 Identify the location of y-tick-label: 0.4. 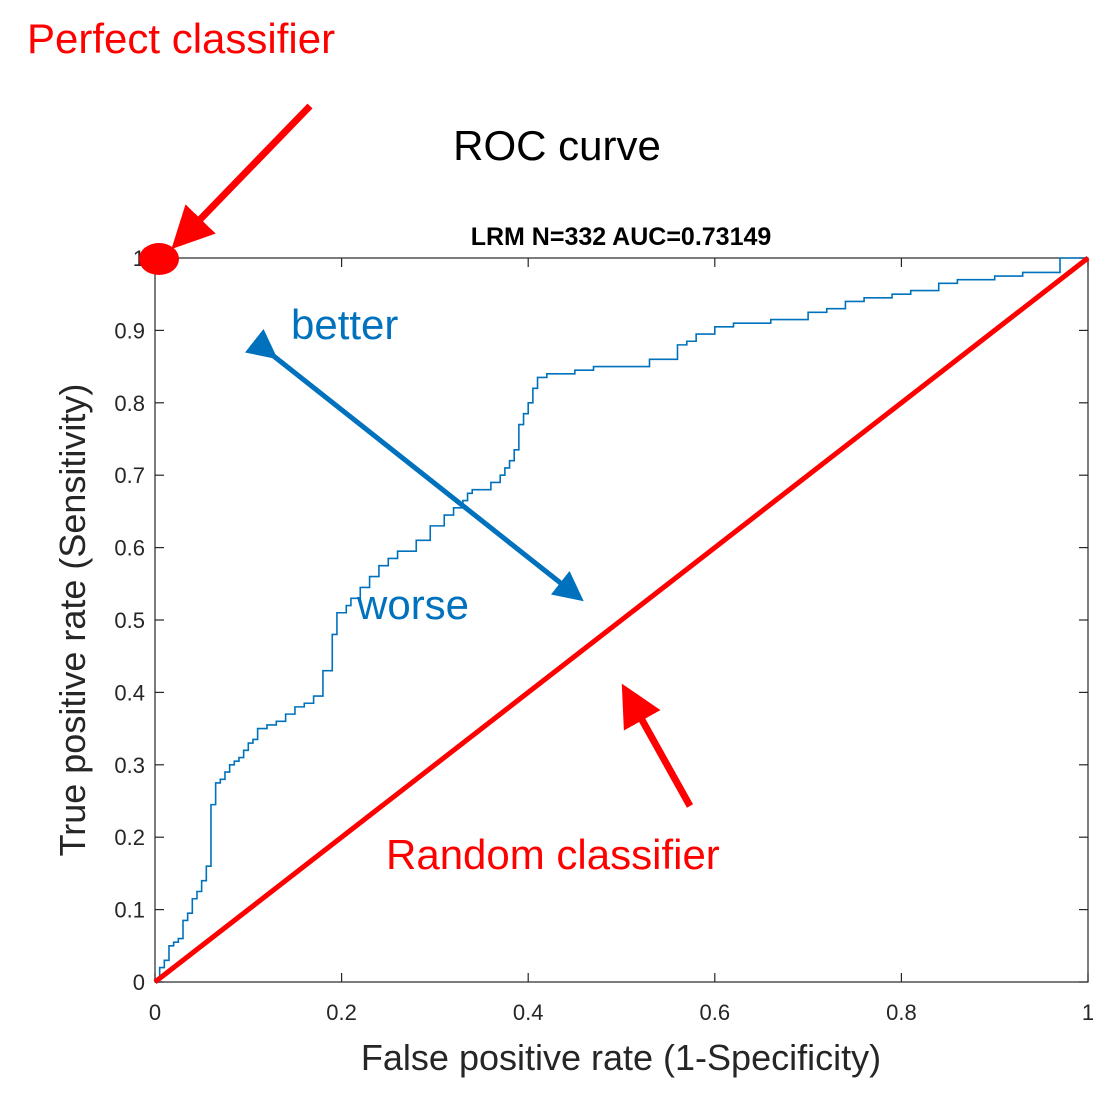
(129, 692).